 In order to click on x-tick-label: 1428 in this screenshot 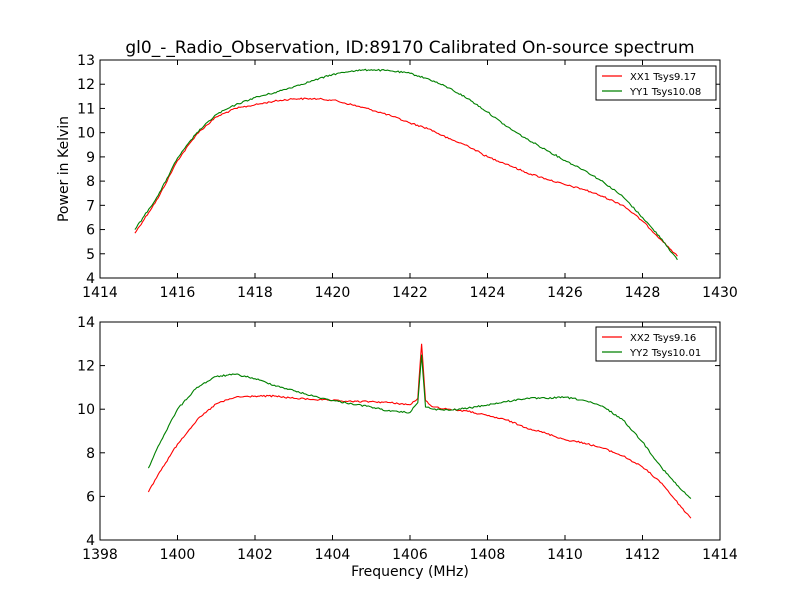, I will do `click(643, 293)`.